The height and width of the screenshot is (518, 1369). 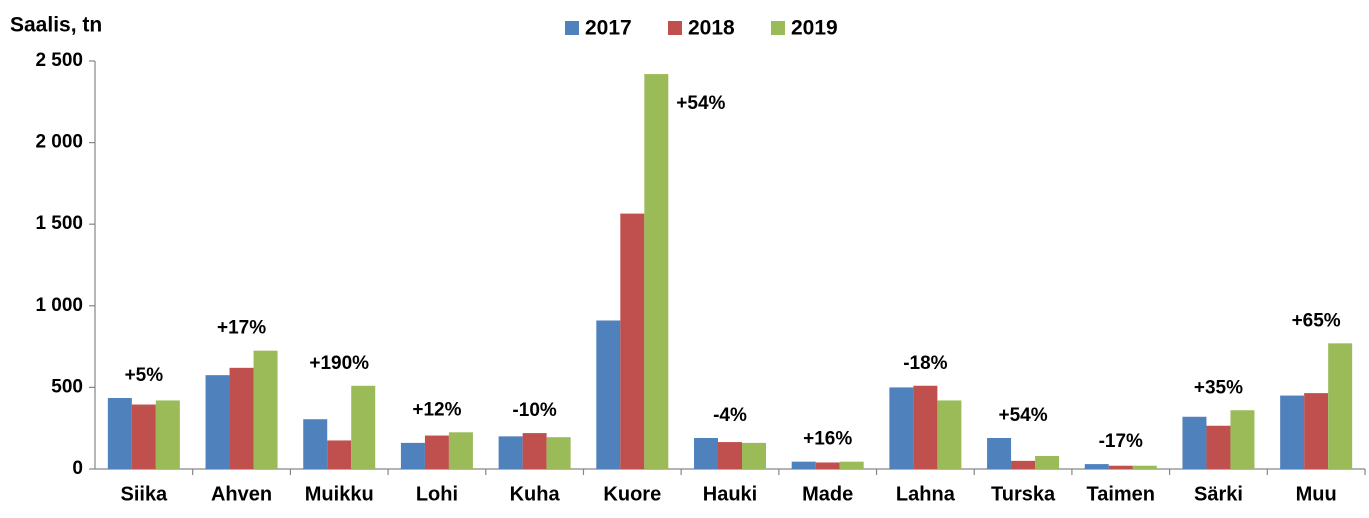 I want to click on x-tick-label: Hauki, so click(x=730, y=494).